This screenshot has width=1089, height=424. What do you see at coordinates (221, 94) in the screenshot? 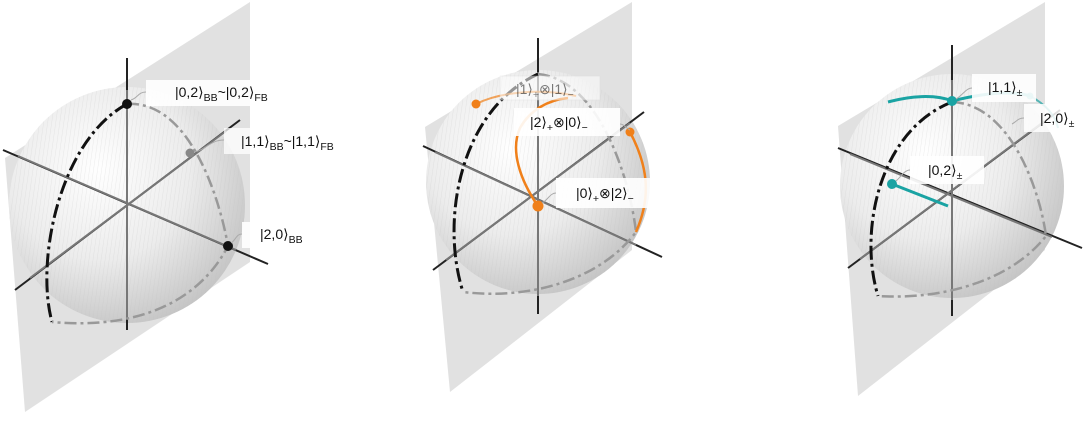
I see `label-a: |0,2⟩BB~|0,2⟩FB` at bounding box center [221, 94].